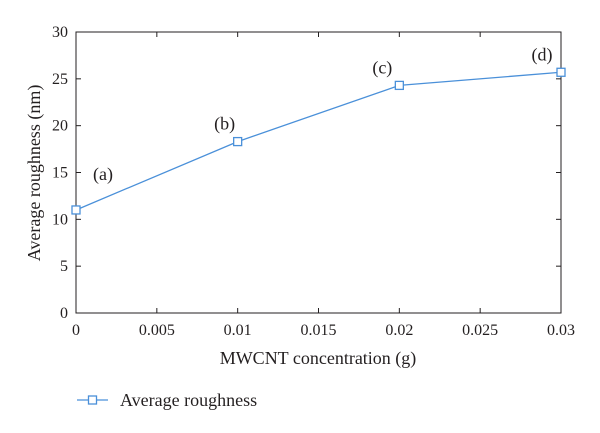  Describe the element at coordinates (103, 174) in the screenshot. I see `point-annotation: (a)` at that location.